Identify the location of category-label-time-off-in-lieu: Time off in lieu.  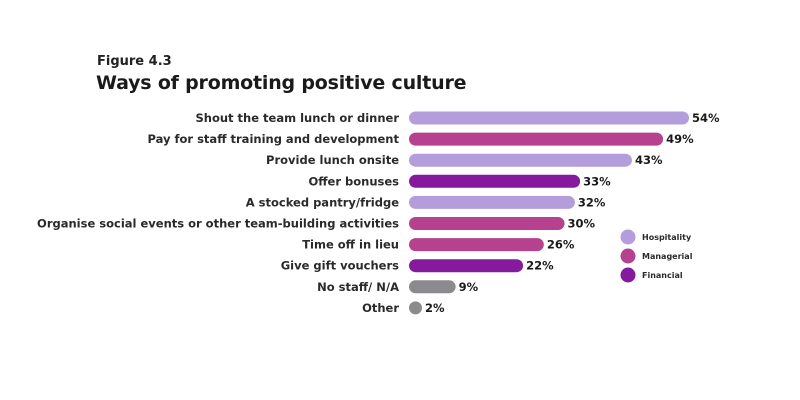
(350, 245).